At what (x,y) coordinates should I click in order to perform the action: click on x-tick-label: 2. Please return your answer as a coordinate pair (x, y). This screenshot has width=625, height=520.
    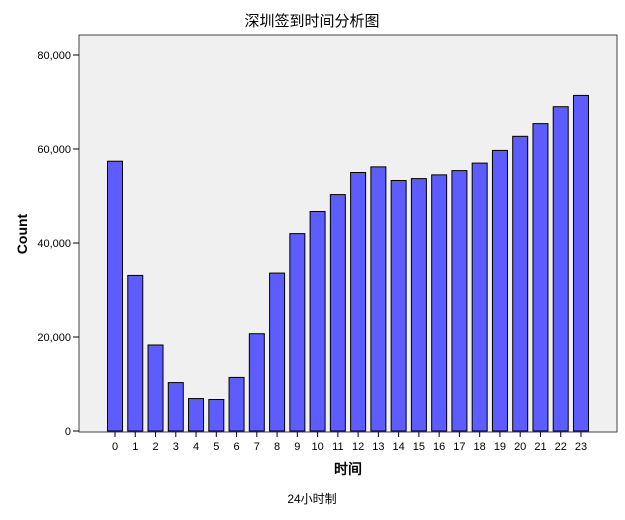
    Looking at the image, I should click on (155, 447).